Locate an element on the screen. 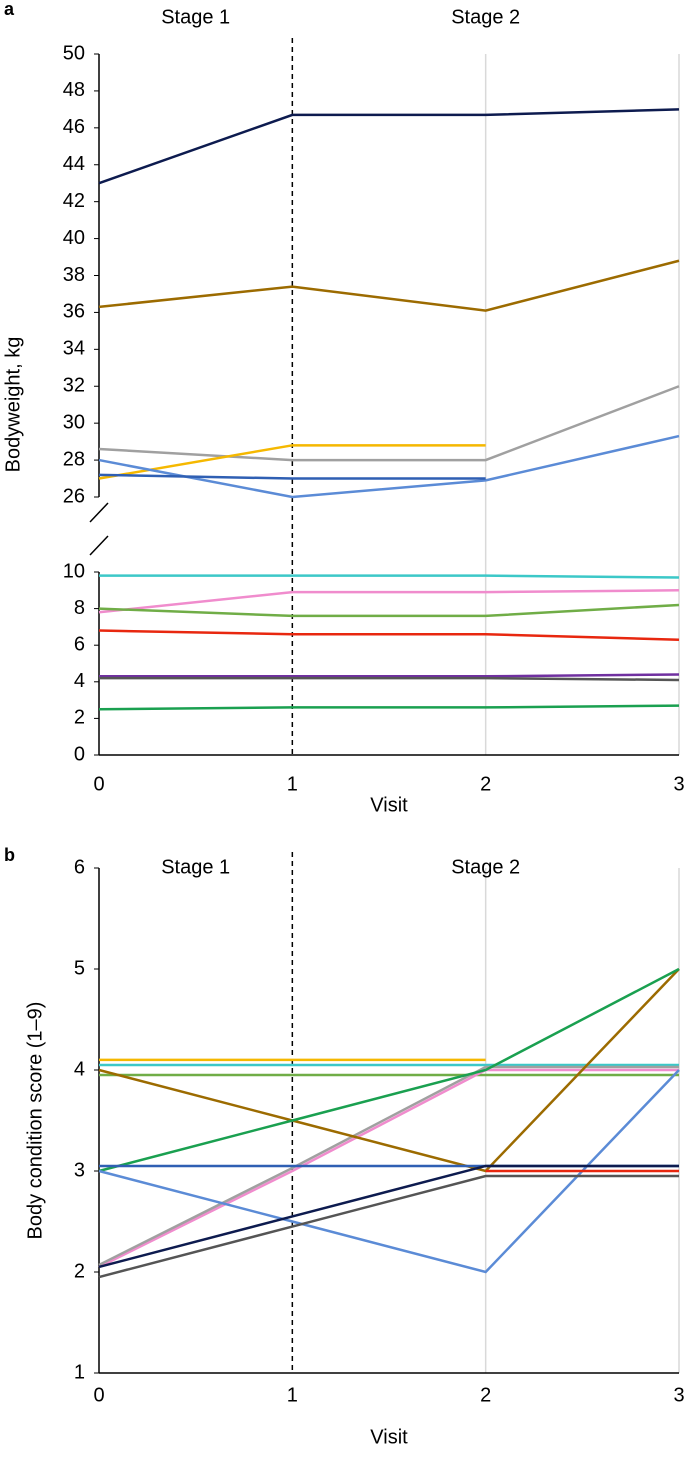 This screenshot has width=685, height=1475. y-tick-label: 28 is located at coordinates (74, 459).